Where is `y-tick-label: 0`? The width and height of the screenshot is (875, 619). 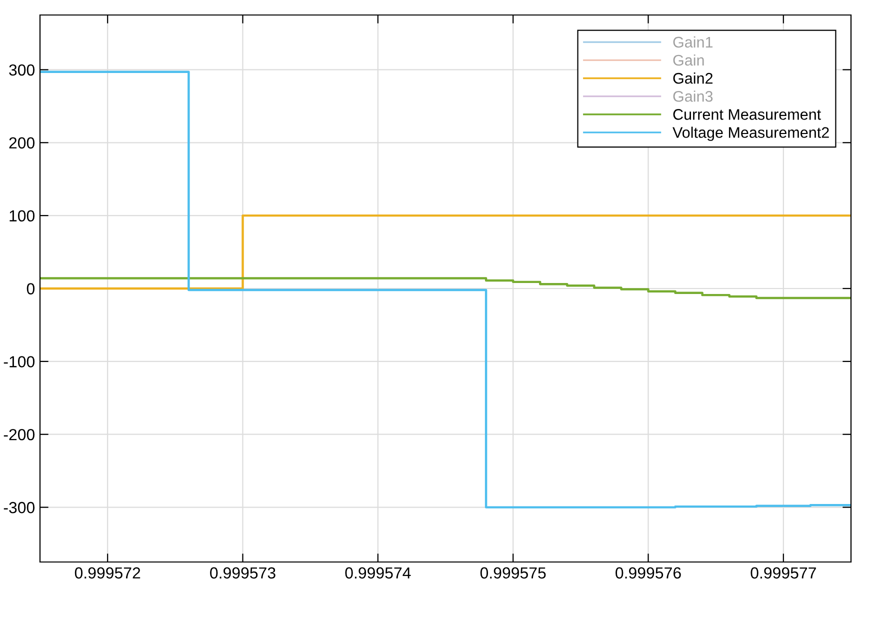 y-tick-label: 0 is located at coordinates (30, 288).